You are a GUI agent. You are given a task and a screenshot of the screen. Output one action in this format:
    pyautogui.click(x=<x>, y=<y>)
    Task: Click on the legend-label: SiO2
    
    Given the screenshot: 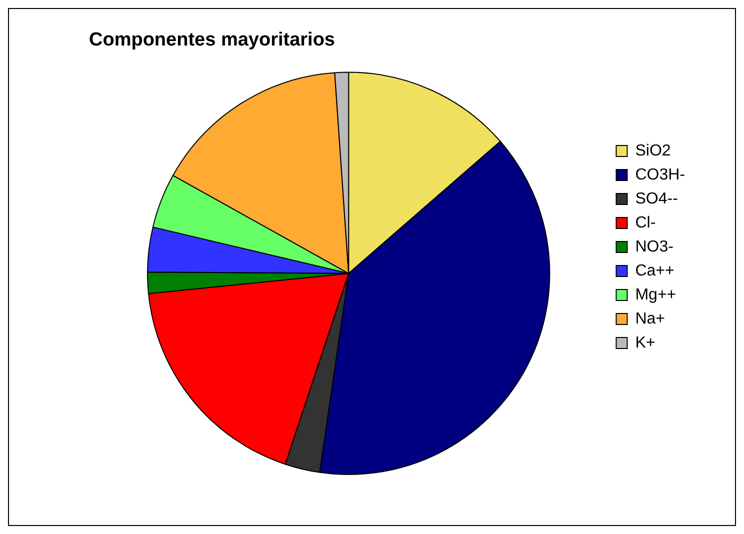 What is the action you would take?
    pyautogui.click(x=653, y=151)
    